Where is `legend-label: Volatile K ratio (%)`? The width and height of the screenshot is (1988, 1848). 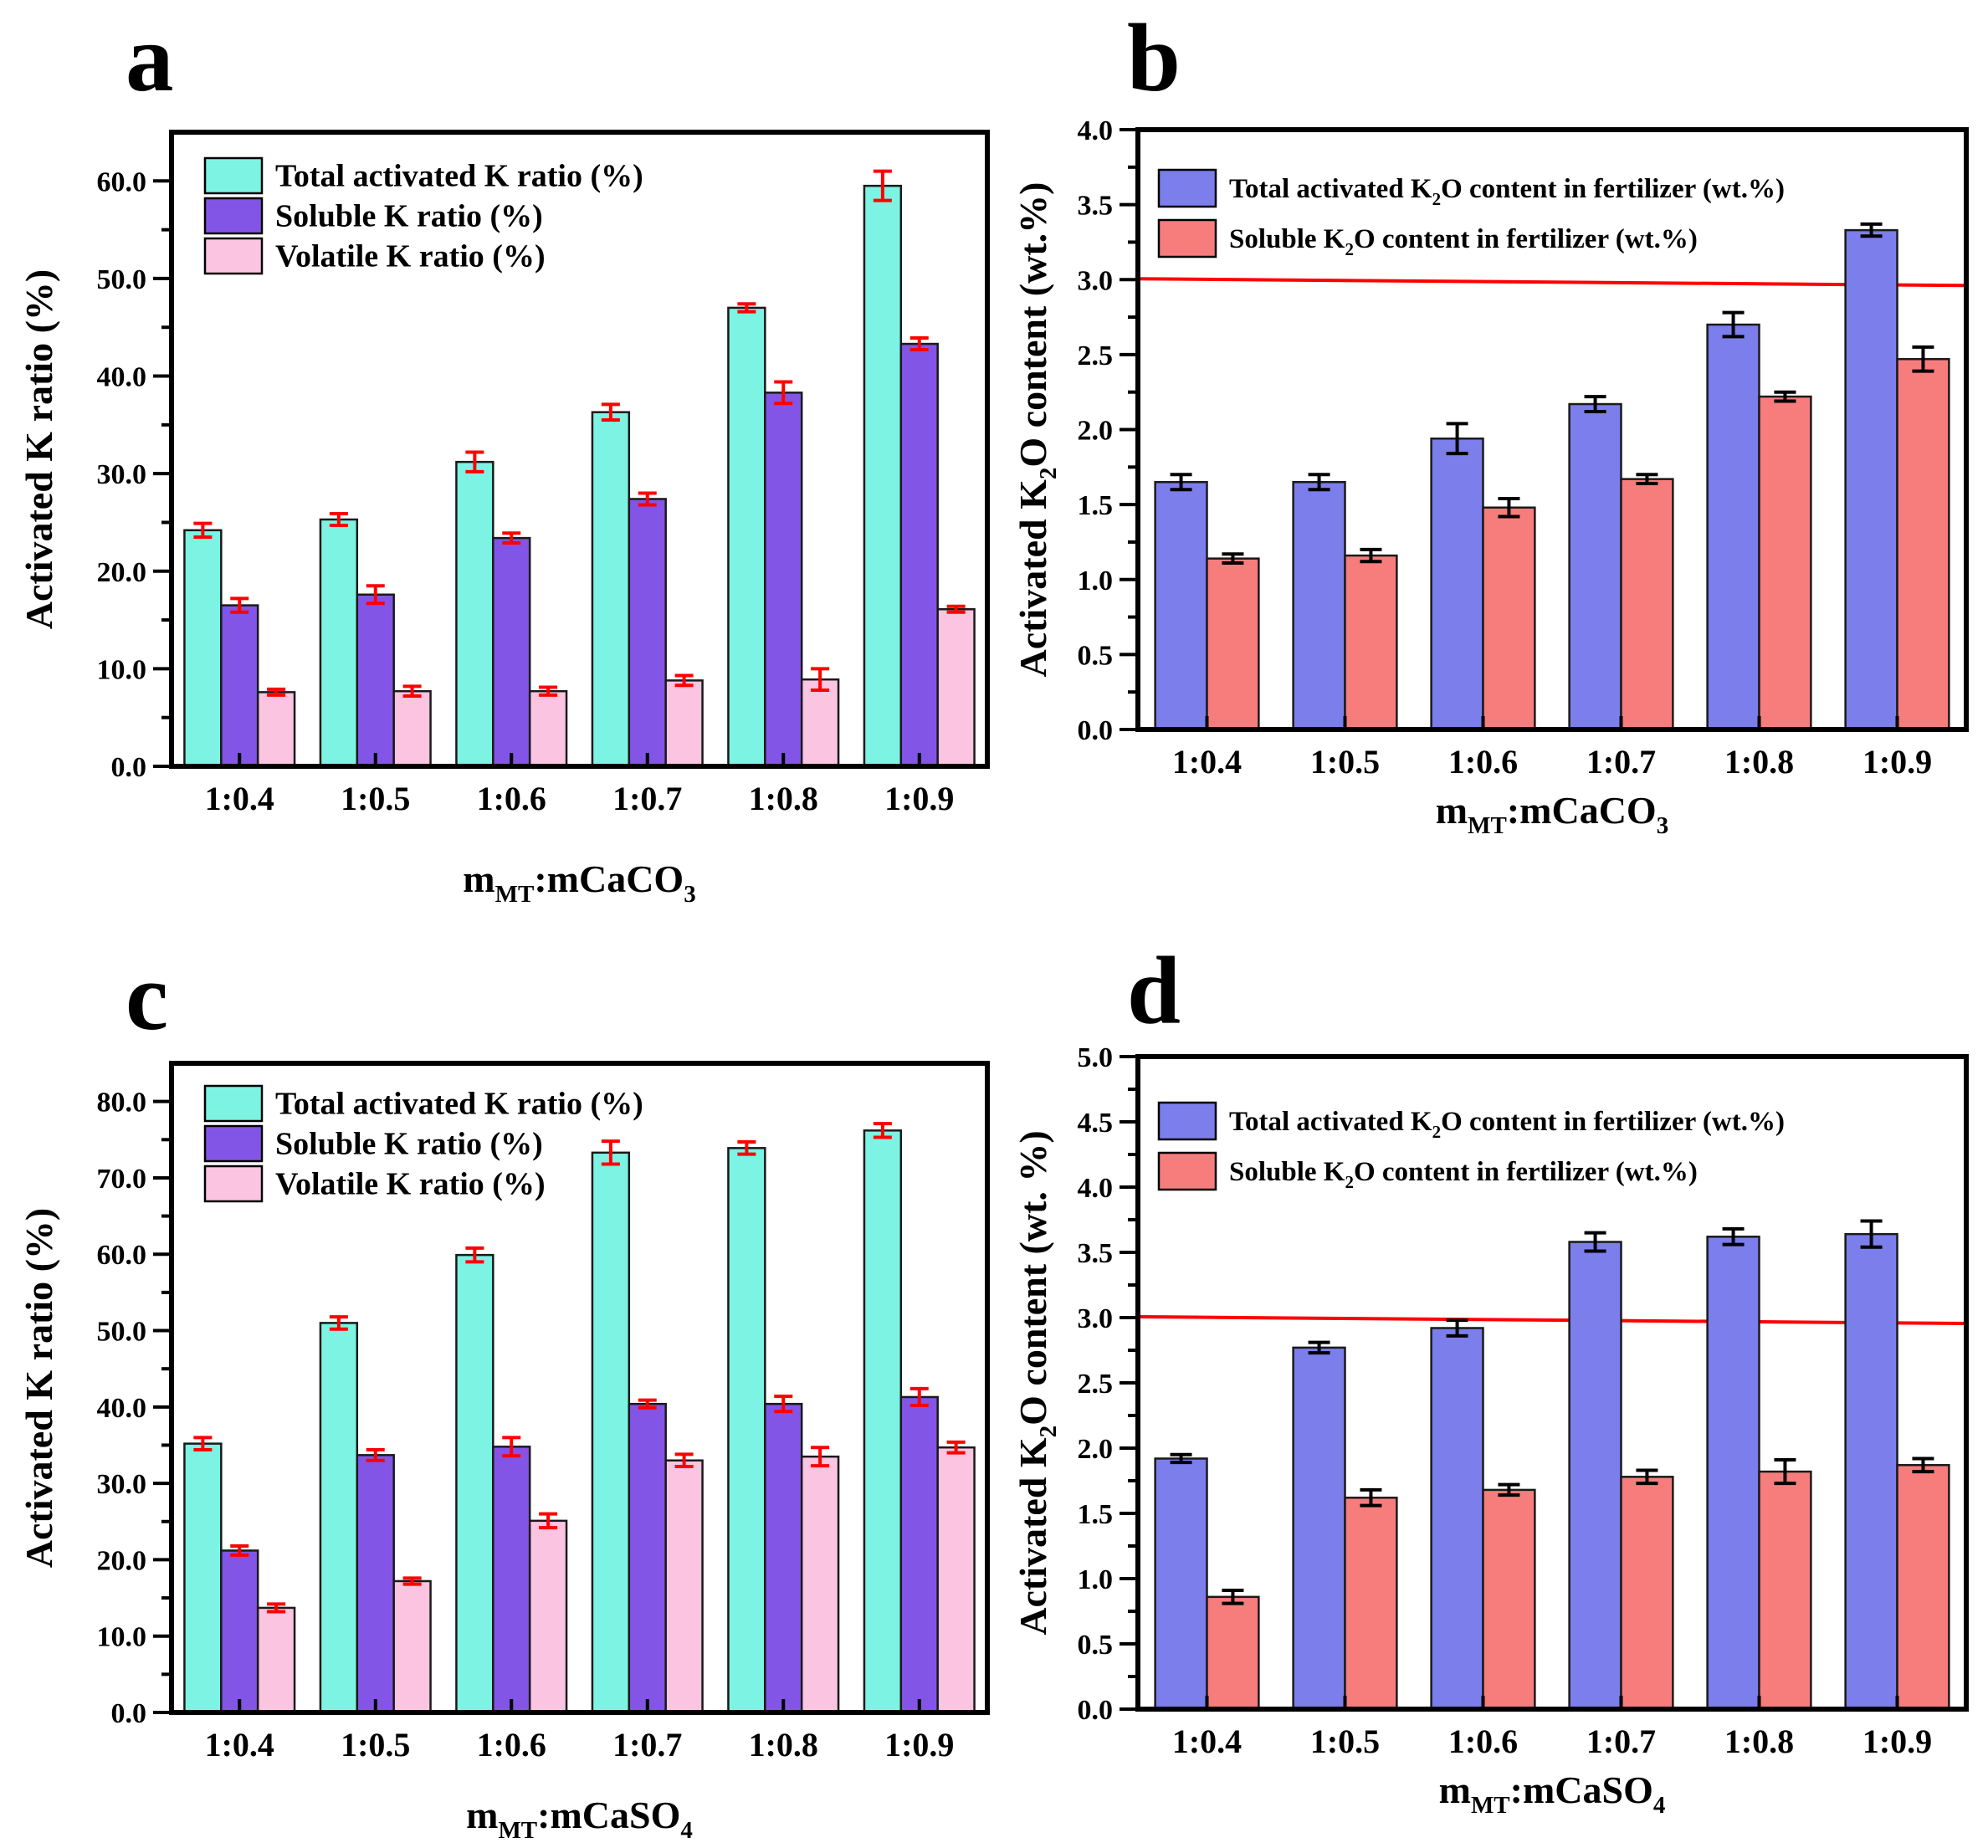
legend-label: Volatile K ratio (%) is located at coordinates (410, 256).